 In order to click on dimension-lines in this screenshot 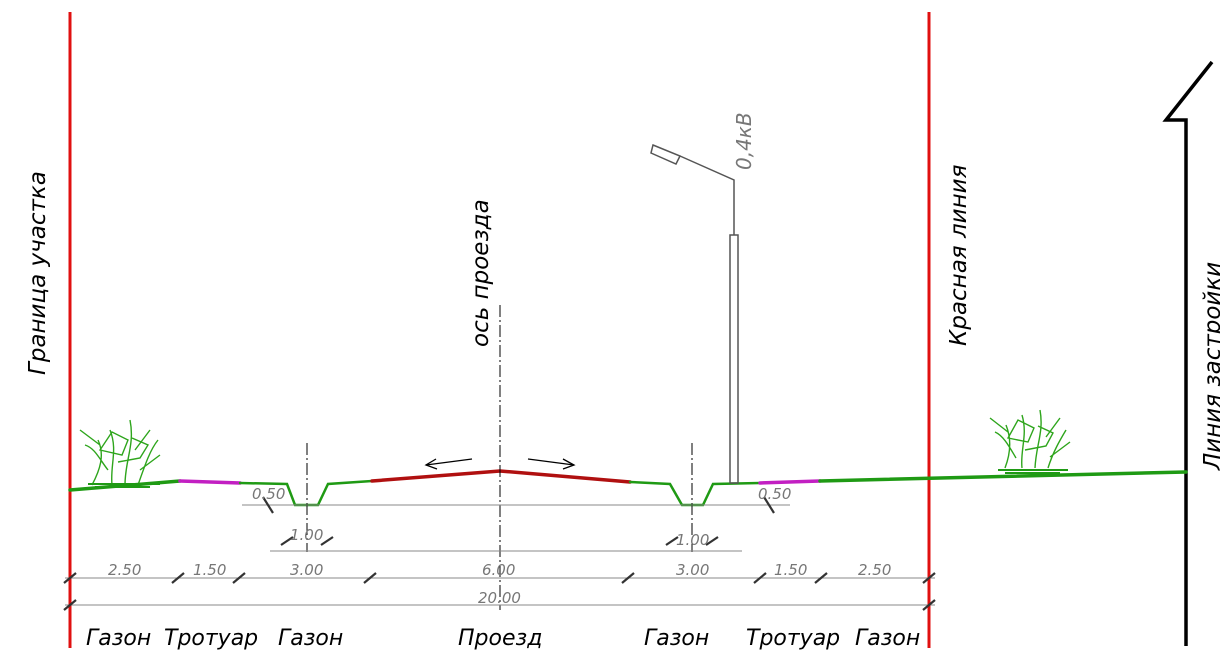, I will do `click(500, 555)`.